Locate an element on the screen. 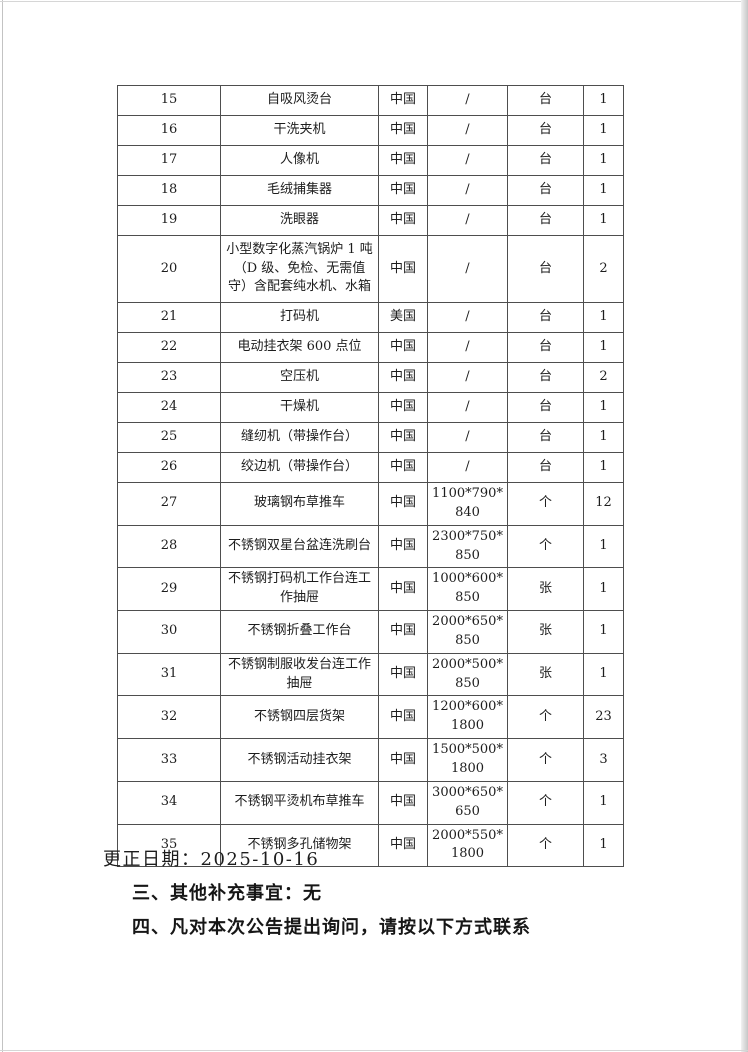 The image size is (748, 1052). cell-name: 不锈钢双星台盆连洗刷台 is located at coordinates (299, 546).